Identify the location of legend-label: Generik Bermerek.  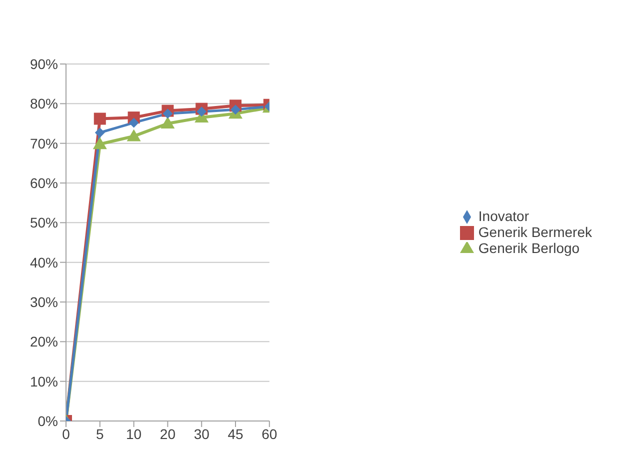
(535, 232).